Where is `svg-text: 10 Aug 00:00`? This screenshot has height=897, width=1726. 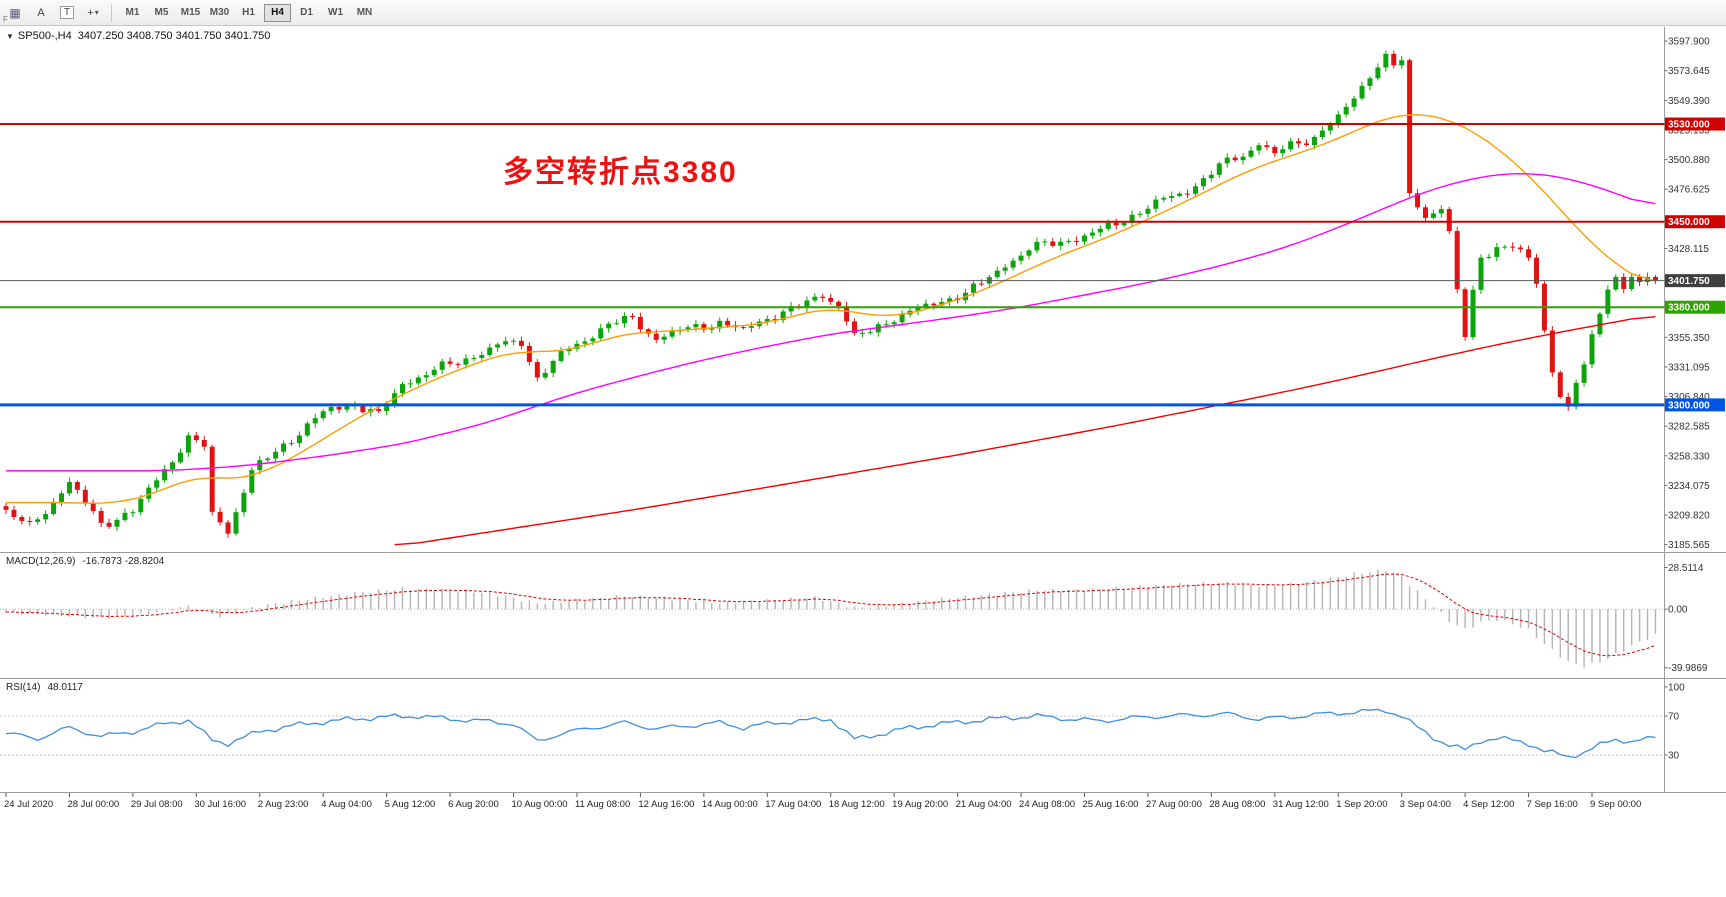
svg-text: 10 Aug 00:00 is located at coordinates (540, 804).